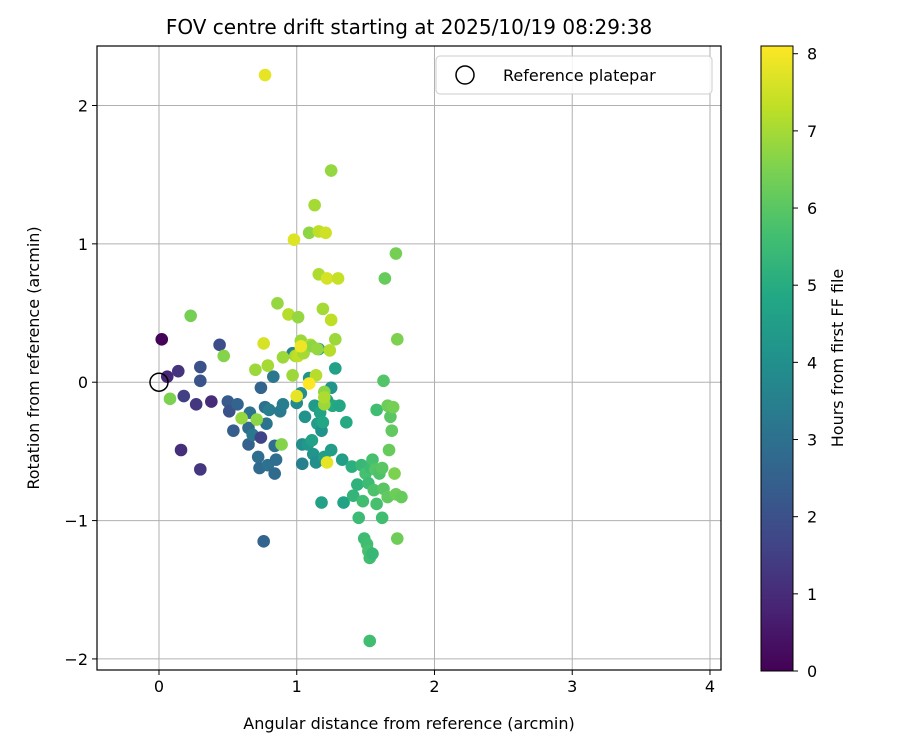  What do you see at coordinates (812, 440) in the screenshot?
I see `colorbar-tick-label: 3` at bounding box center [812, 440].